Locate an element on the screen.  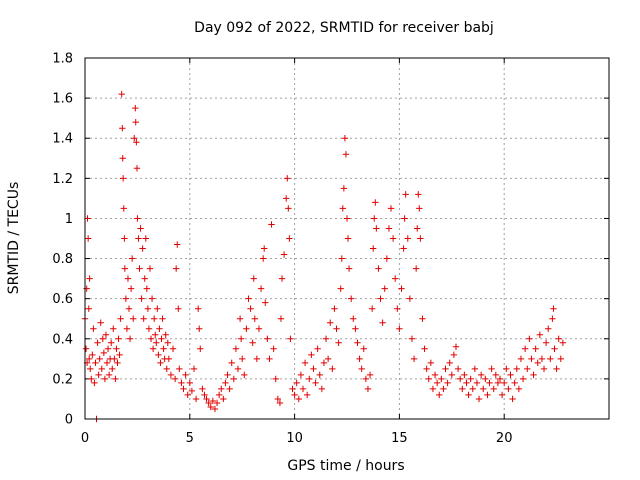
y-tick-label: 0.4 is located at coordinates (62, 339).